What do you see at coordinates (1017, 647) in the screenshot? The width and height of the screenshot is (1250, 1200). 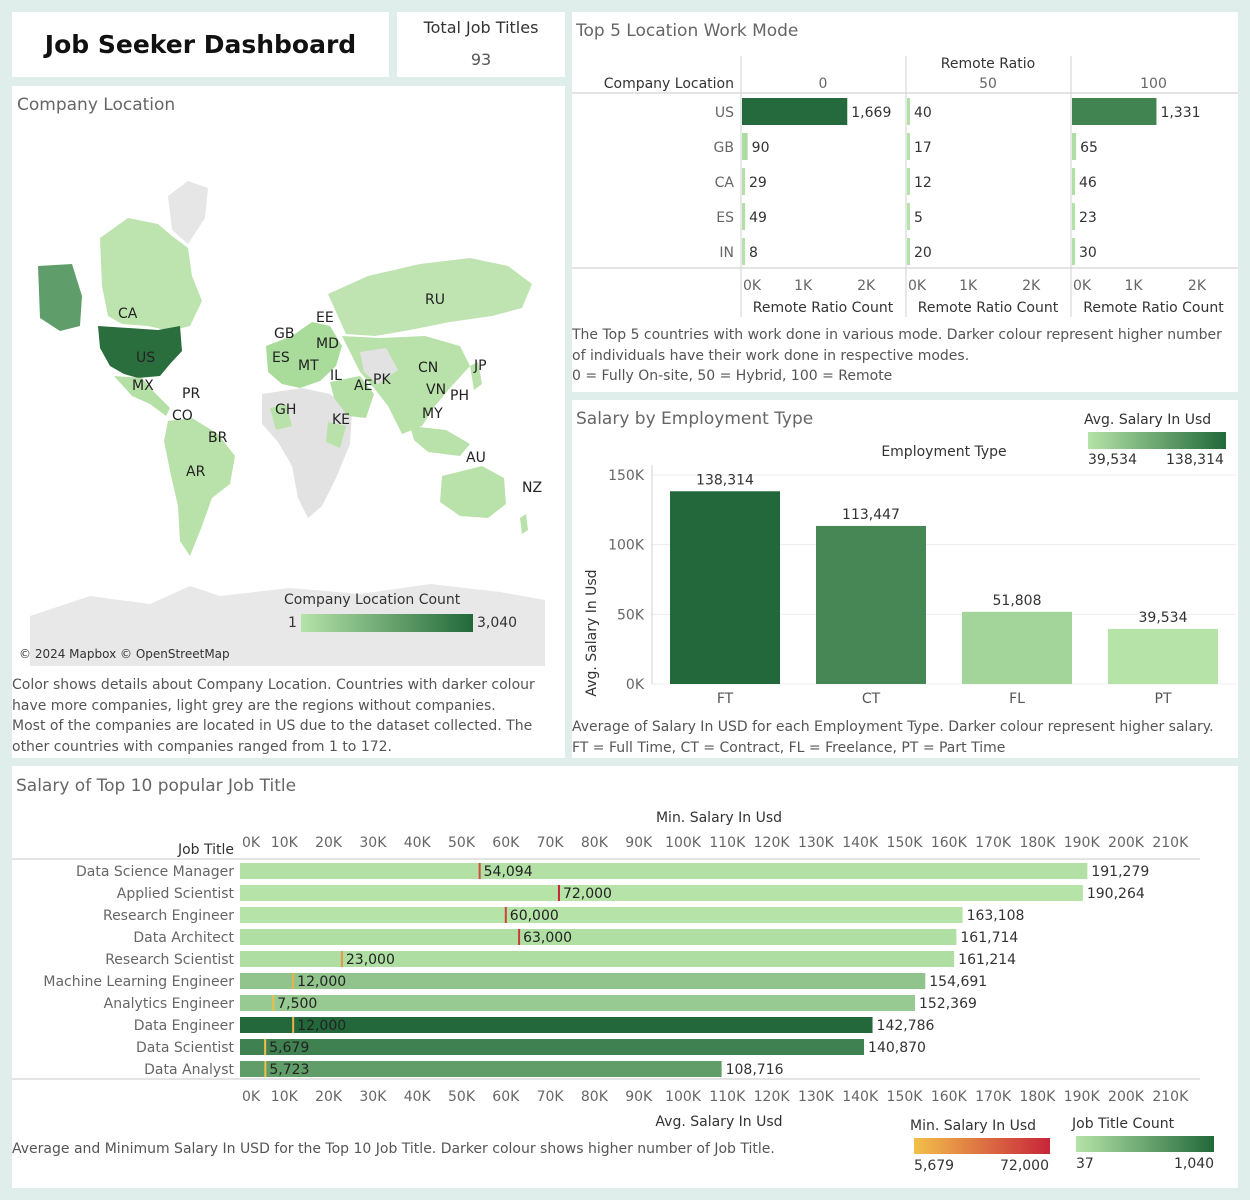 I see `emp-bar-fl` at bounding box center [1017, 647].